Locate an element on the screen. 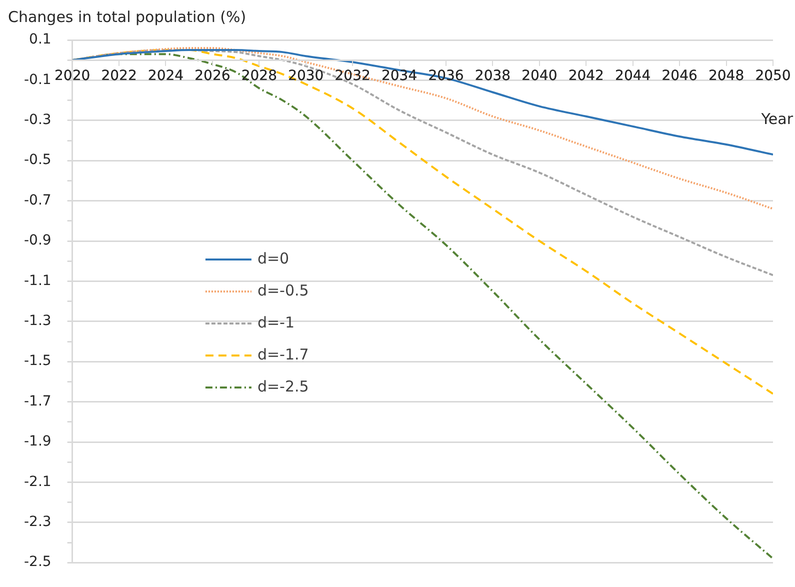  y-tick-label: 0.1 is located at coordinates (40, 40).